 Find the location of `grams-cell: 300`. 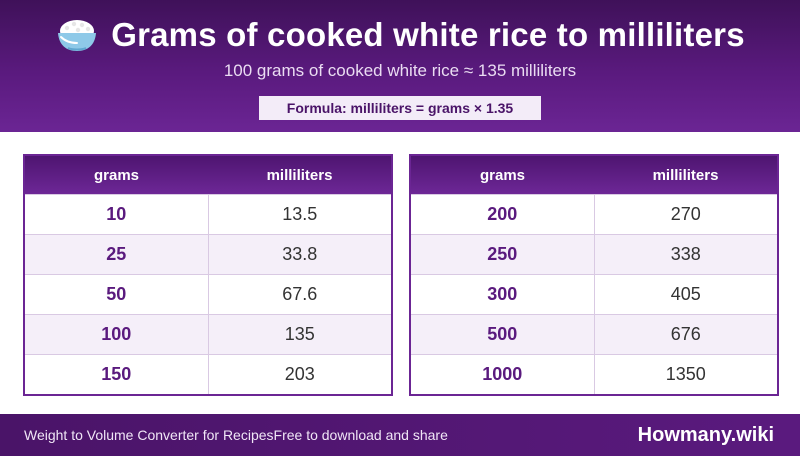

grams-cell: 300 is located at coordinates (503, 294).